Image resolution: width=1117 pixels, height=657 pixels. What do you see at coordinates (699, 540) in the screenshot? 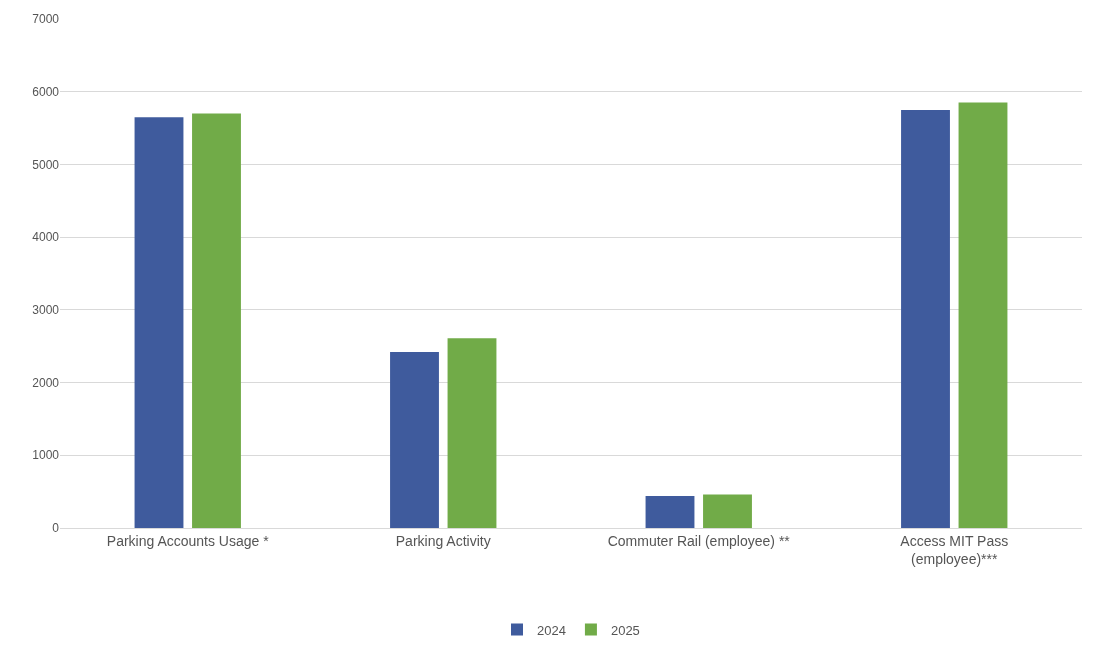
I see `x-tick-label: Commuter Rail (employee) **` at bounding box center [699, 540].